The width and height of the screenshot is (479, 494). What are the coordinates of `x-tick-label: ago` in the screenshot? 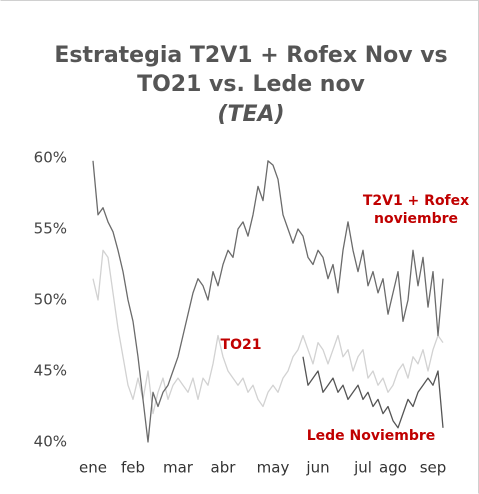 It's located at (393, 468).